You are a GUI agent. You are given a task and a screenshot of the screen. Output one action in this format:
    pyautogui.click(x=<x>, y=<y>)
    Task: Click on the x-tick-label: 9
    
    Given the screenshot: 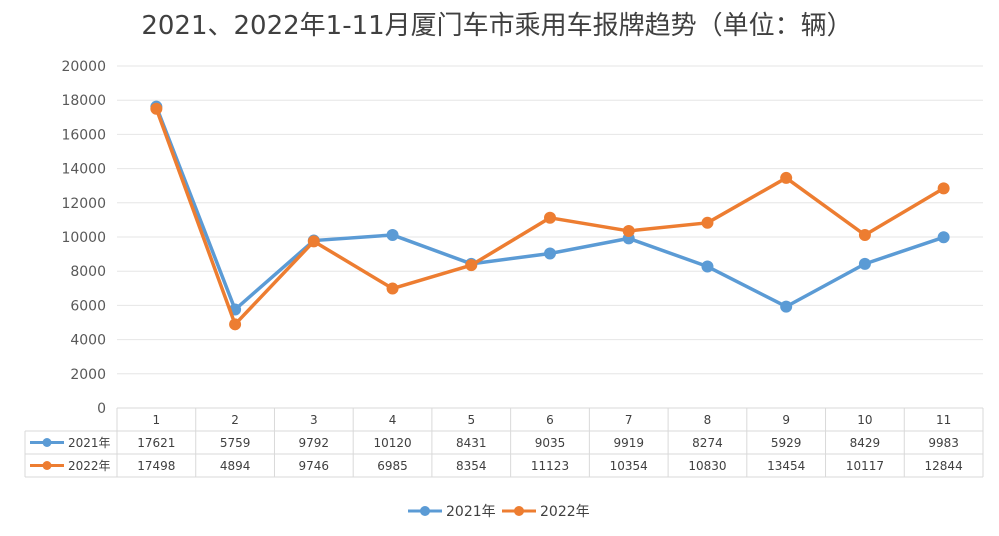 What is the action you would take?
    pyautogui.click(x=786, y=420)
    